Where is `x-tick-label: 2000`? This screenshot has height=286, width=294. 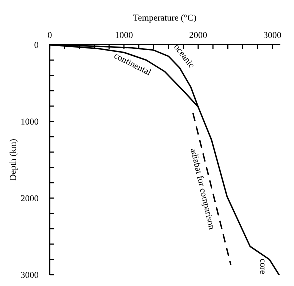 x-tick-label: 2000 is located at coordinates (199, 35).